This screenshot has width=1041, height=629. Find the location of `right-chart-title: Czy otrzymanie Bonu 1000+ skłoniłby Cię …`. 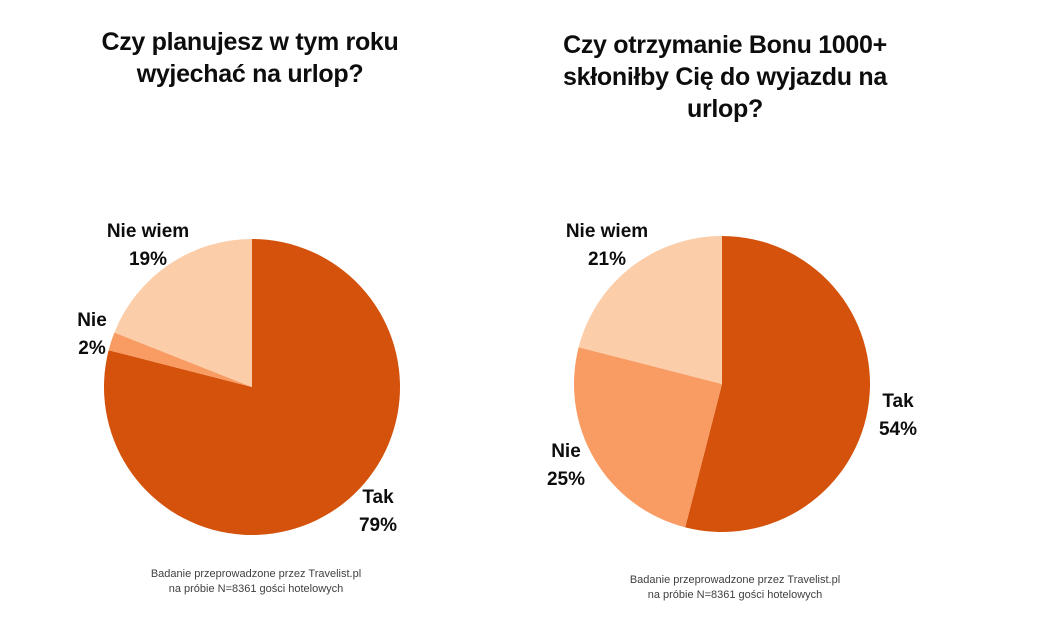

right-chart-title: Czy otrzymanie Bonu 1000+ skłoniłby Cię … is located at coordinates (725, 77).